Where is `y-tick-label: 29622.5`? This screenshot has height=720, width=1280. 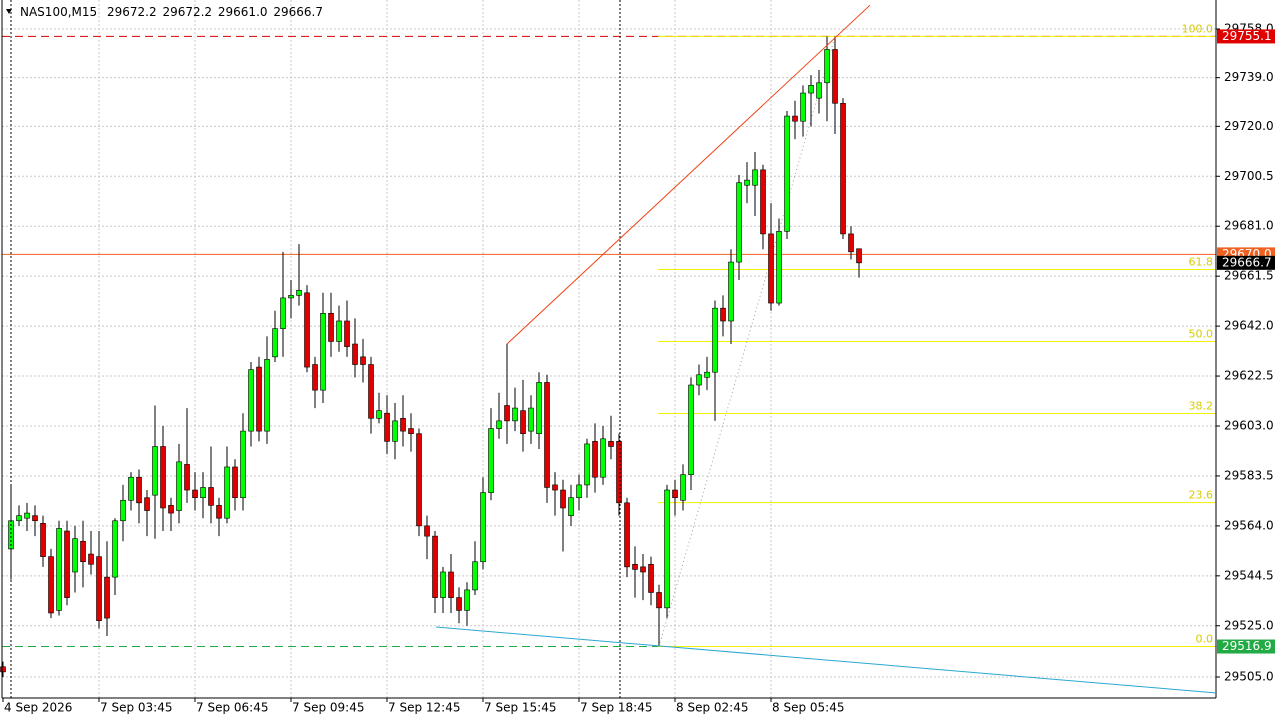 y-tick-label: 29622.5 is located at coordinates (1249, 376).